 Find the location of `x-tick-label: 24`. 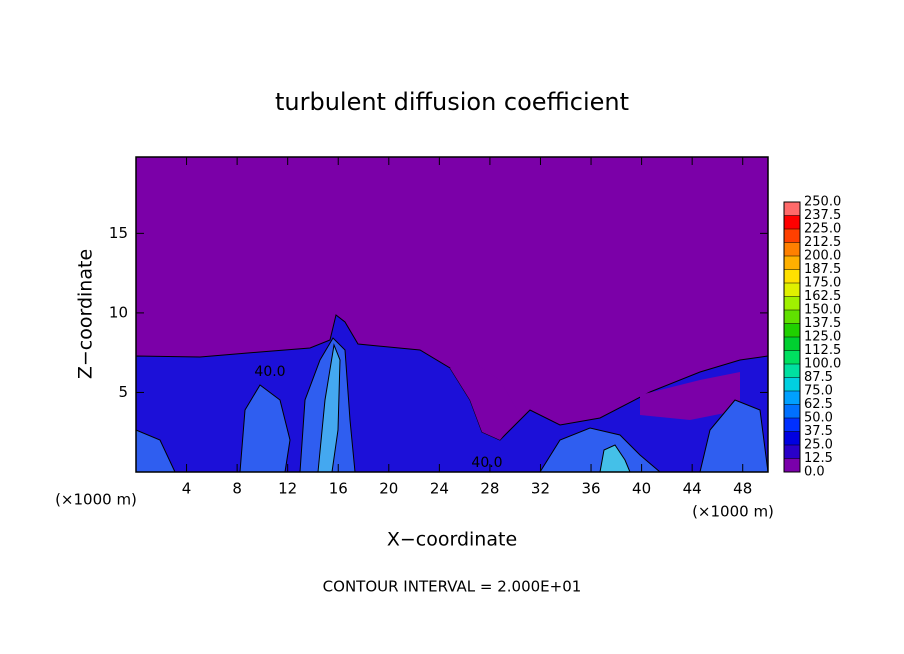

x-tick-label: 24 is located at coordinates (439, 489).